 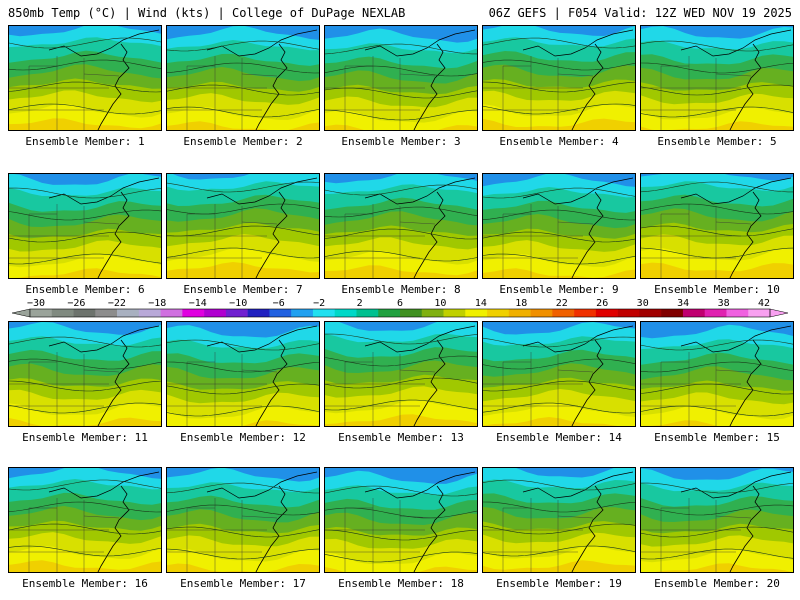 What do you see at coordinates (717, 437) in the screenshot?
I see `ensemble-member-label: Ensemble Member: 15` at bounding box center [717, 437].